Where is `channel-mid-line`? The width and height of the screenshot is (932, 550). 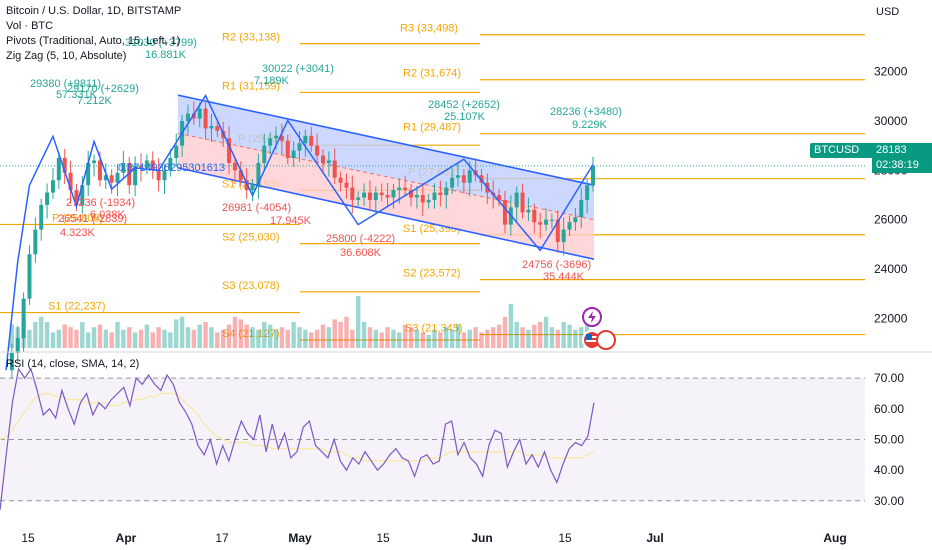
channel-mid-line is located at coordinates (386, 176).